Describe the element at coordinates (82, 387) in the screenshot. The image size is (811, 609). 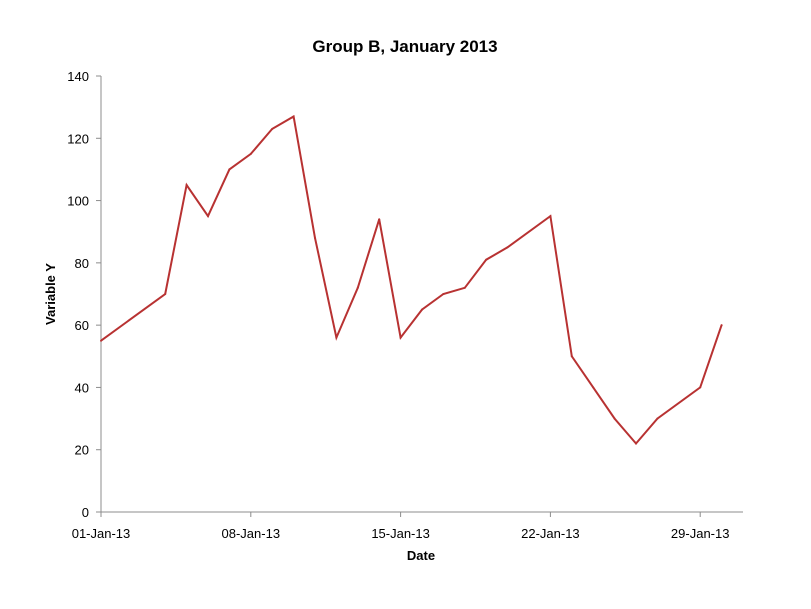
I see `y-tick-label: 40` at that location.